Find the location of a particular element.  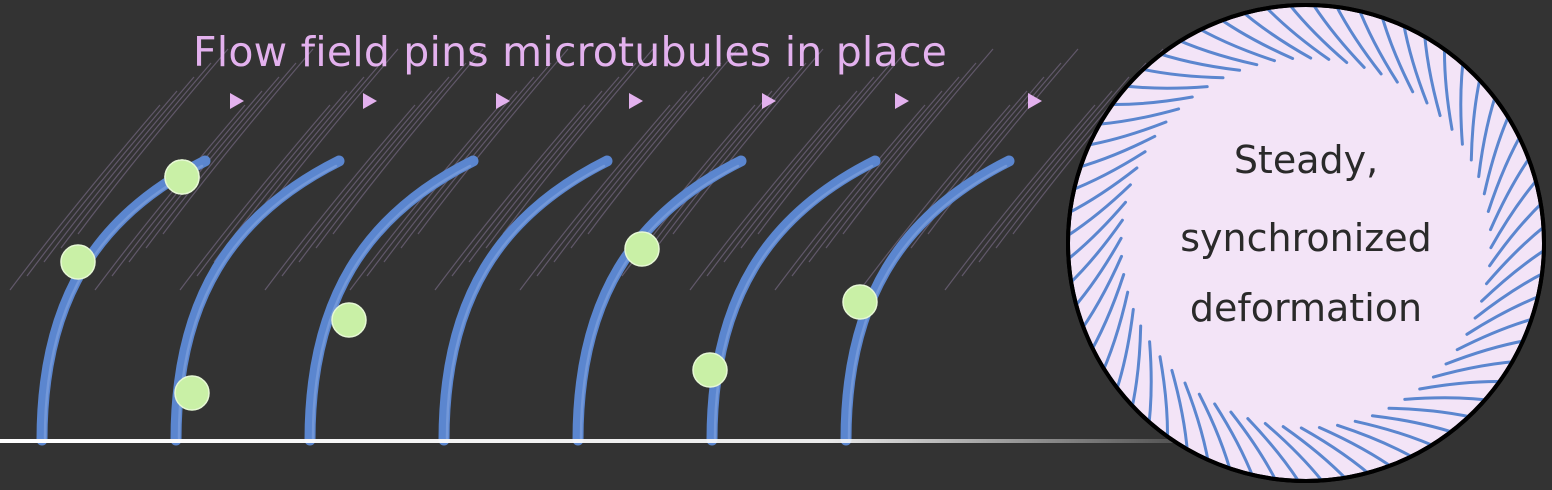

inset-label-line-2: synchronized is located at coordinates (1306, 238).